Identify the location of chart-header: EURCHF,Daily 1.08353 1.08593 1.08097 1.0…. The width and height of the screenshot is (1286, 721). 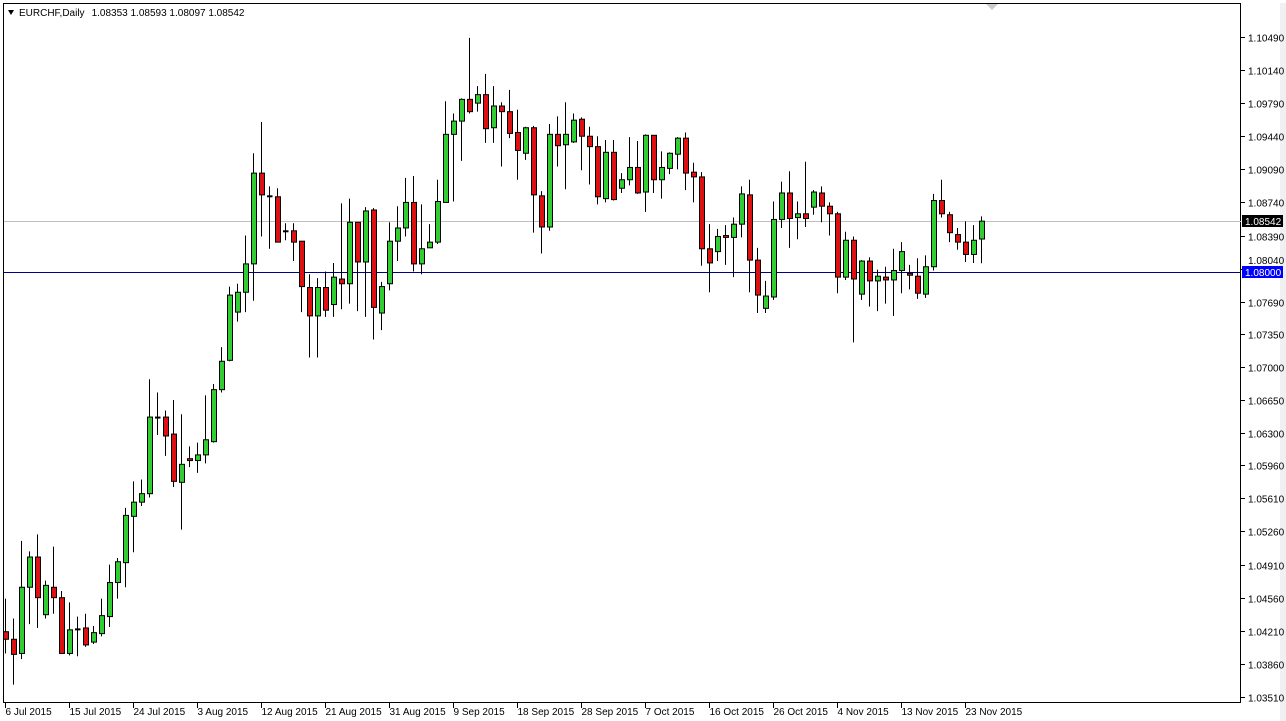
(126, 13).